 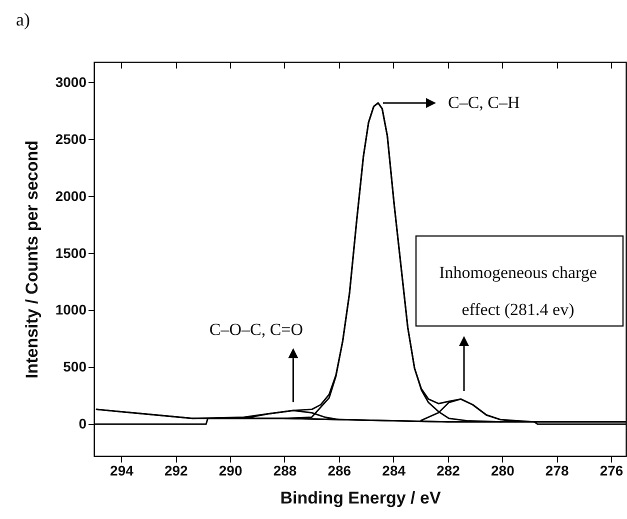 What do you see at coordinates (71, 138) in the screenshot?
I see `y-tick-label: 2500` at bounding box center [71, 138].